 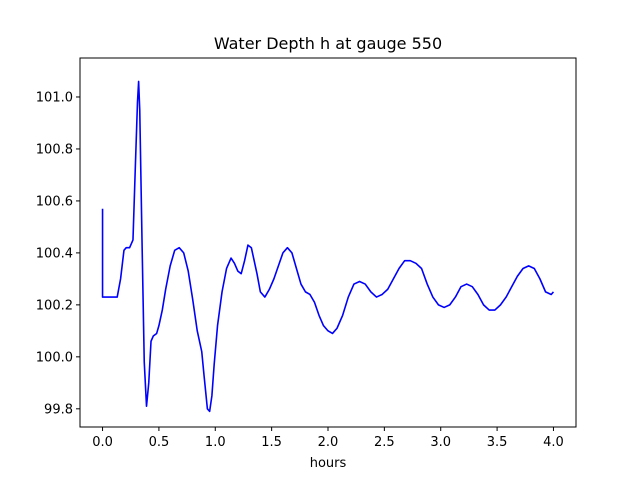 What do you see at coordinates (440, 442) in the screenshot?
I see `x-tick-label: 3.0` at bounding box center [440, 442].